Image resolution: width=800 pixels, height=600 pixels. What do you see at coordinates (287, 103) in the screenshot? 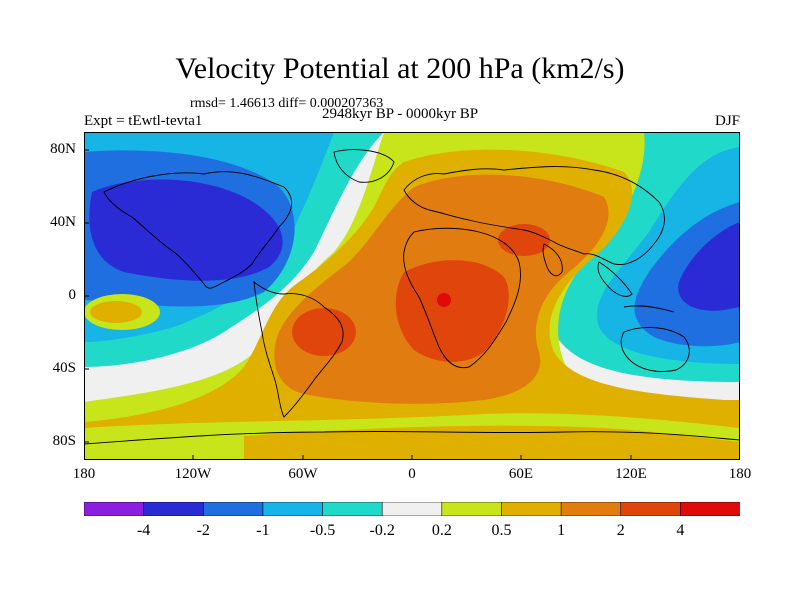
I see `stats-line: rmsd= 1.46613 diff= 0.000207363` at bounding box center [287, 103].